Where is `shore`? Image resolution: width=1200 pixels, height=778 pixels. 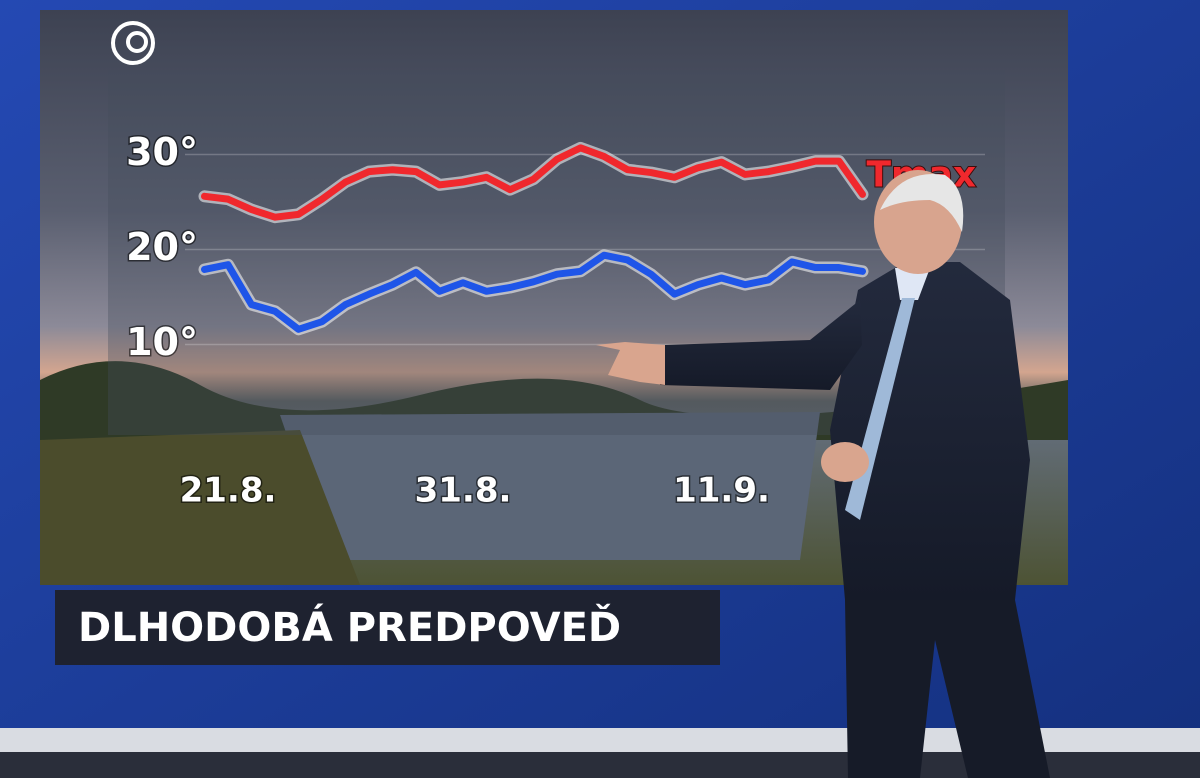 shore is located at coordinates (200, 507).